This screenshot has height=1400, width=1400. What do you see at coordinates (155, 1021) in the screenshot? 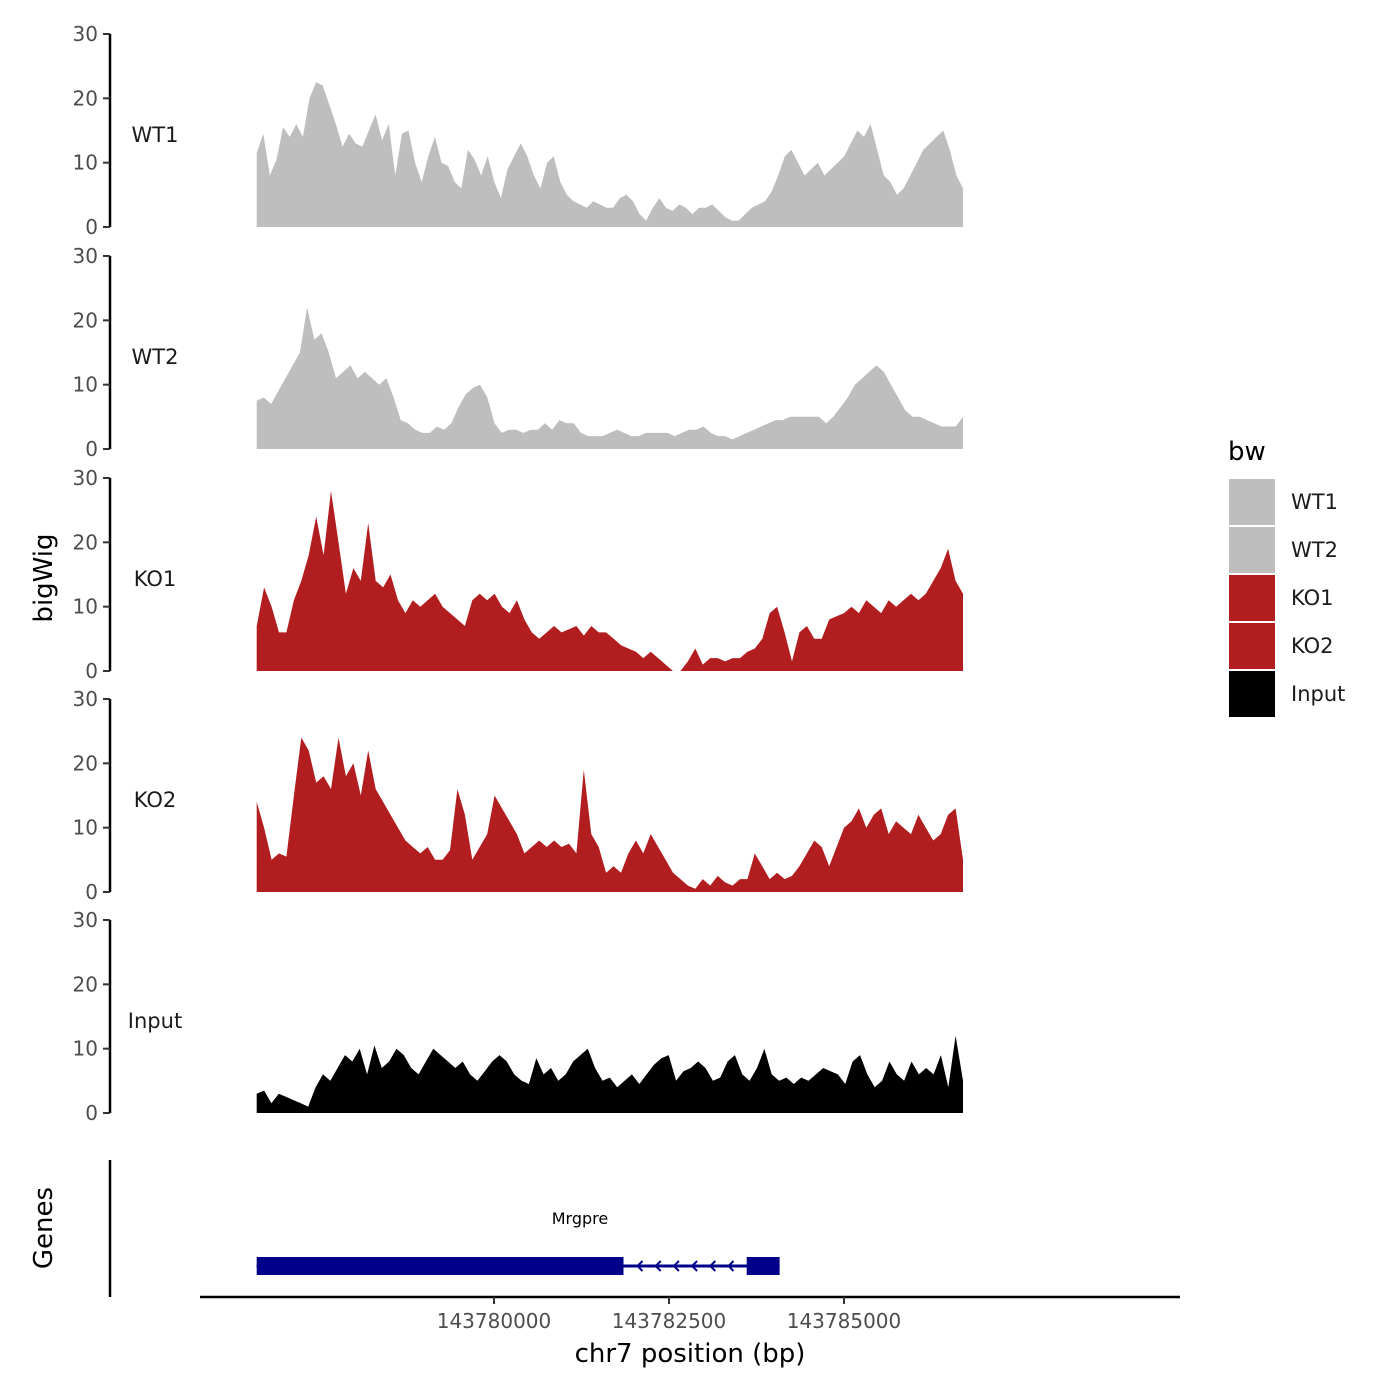
I see `track-label: Input` at bounding box center [155, 1021].